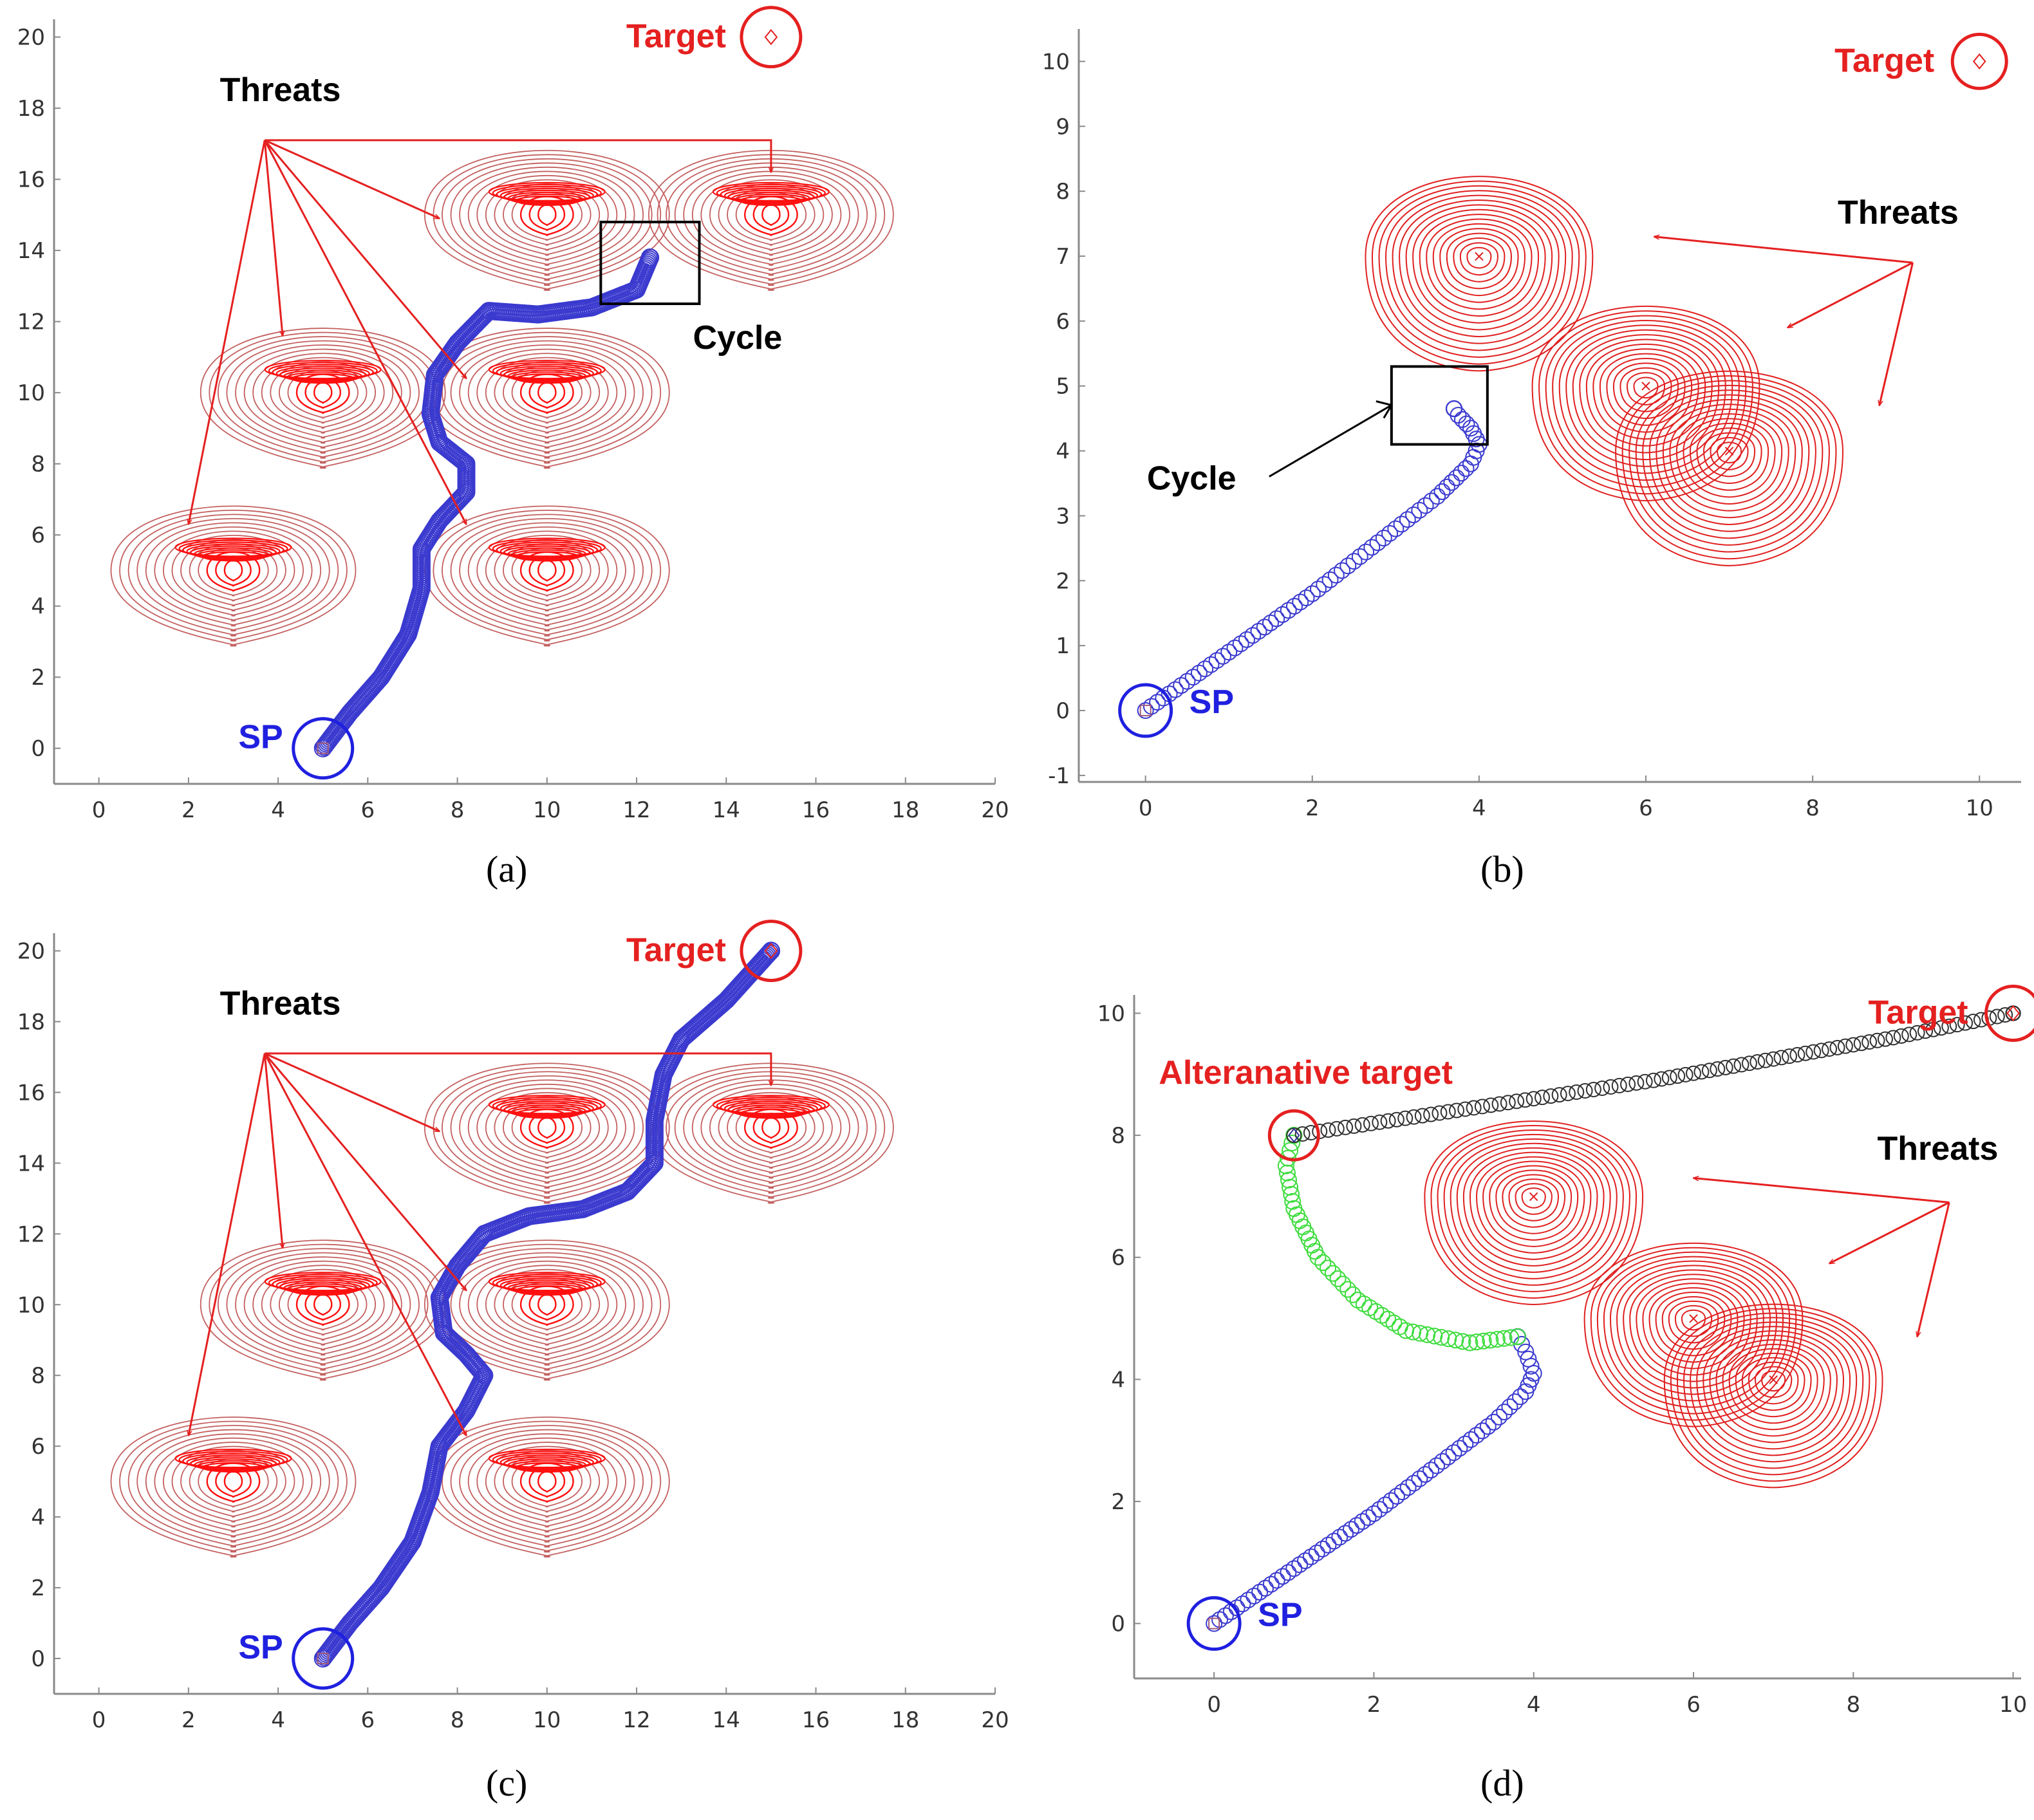 Image resolution: width=2034 pixels, height=1820 pixels. I want to click on y-tick-label: 0, so click(1063, 711).